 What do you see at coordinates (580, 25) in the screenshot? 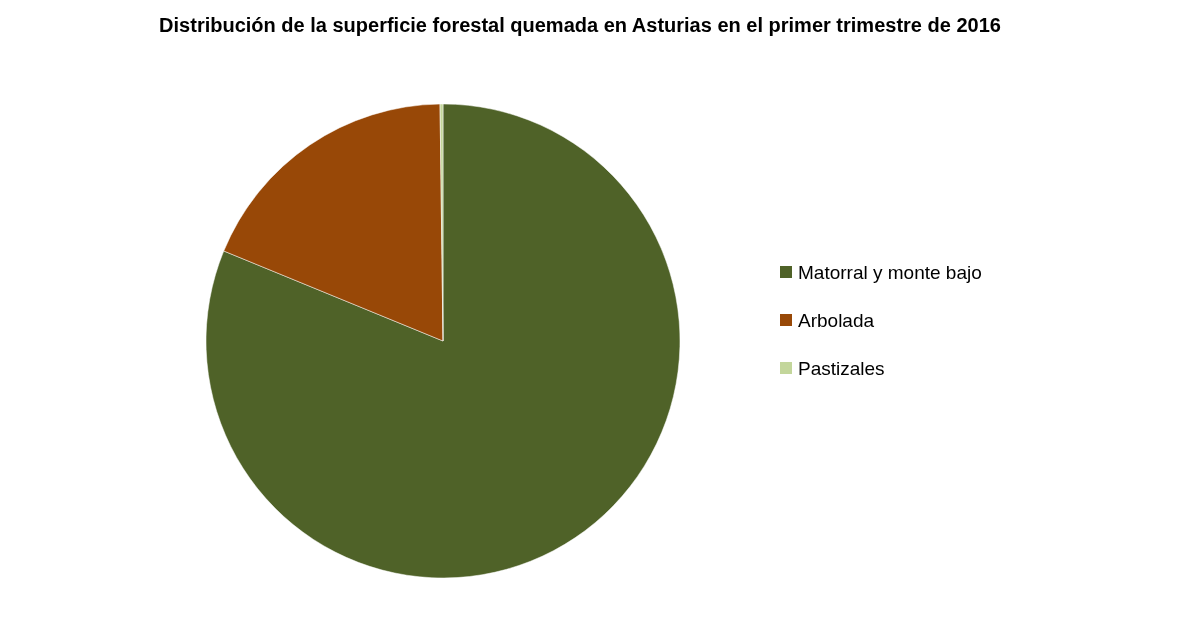
I see `chart-title: Distribución de la superficie forestal quemada en Asturias en el primer trimestre de 2016` at bounding box center [580, 25].